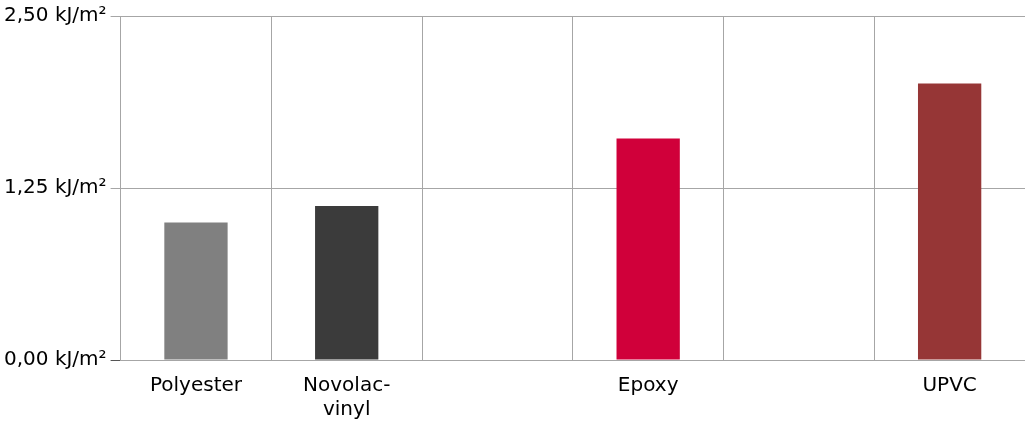 The image size is (1025, 436). I want to click on x-tick-label: Polyester, so click(196, 384).